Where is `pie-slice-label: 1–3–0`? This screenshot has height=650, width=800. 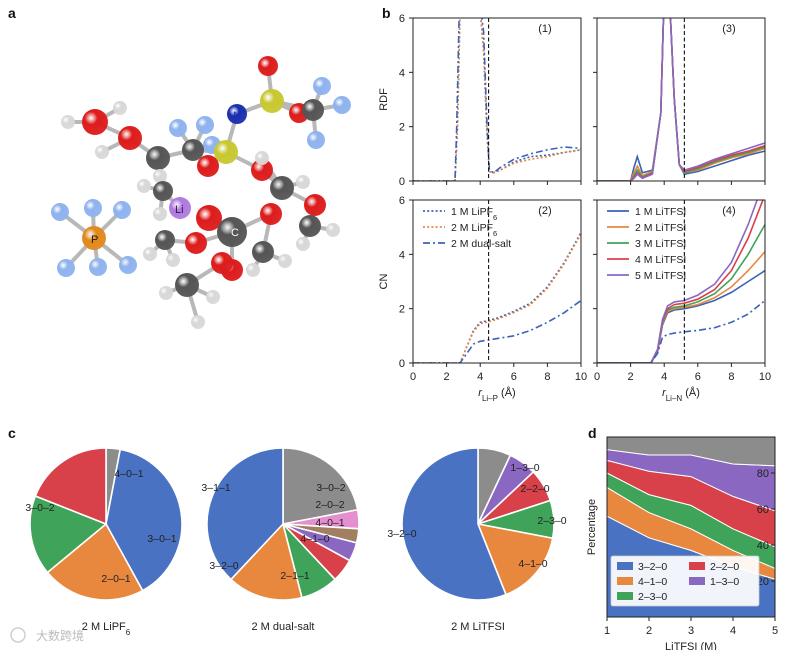
pie-slice-label: 1–3–0 is located at coordinates (524, 468).